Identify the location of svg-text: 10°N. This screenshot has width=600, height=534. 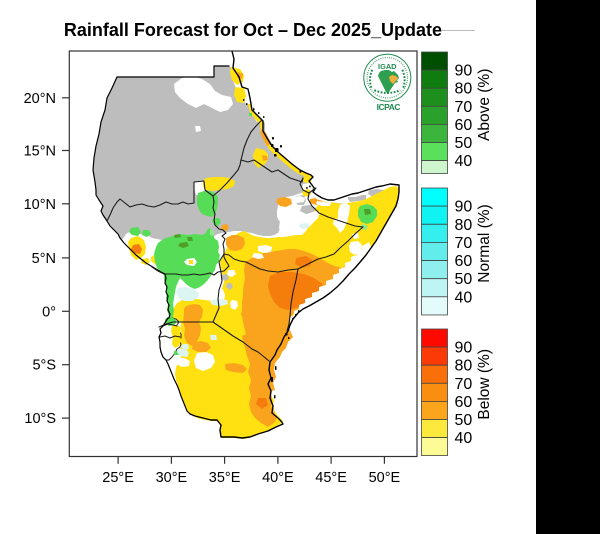
(40, 205).